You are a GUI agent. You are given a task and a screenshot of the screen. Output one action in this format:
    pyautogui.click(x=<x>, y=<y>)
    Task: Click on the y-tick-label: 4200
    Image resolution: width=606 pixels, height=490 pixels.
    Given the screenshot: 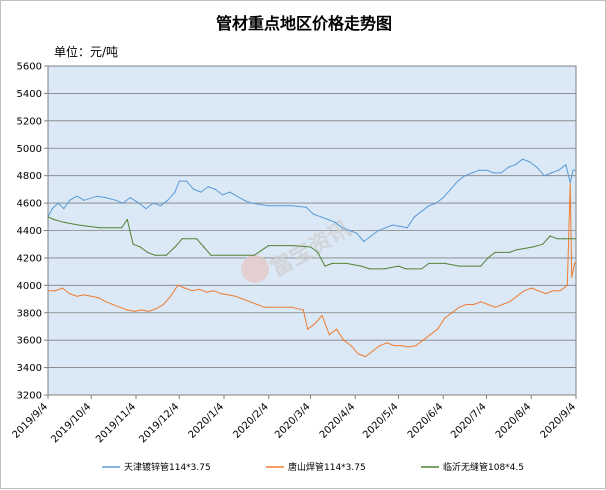 What is the action you would take?
    pyautogui.click(x=29, y=258)
    